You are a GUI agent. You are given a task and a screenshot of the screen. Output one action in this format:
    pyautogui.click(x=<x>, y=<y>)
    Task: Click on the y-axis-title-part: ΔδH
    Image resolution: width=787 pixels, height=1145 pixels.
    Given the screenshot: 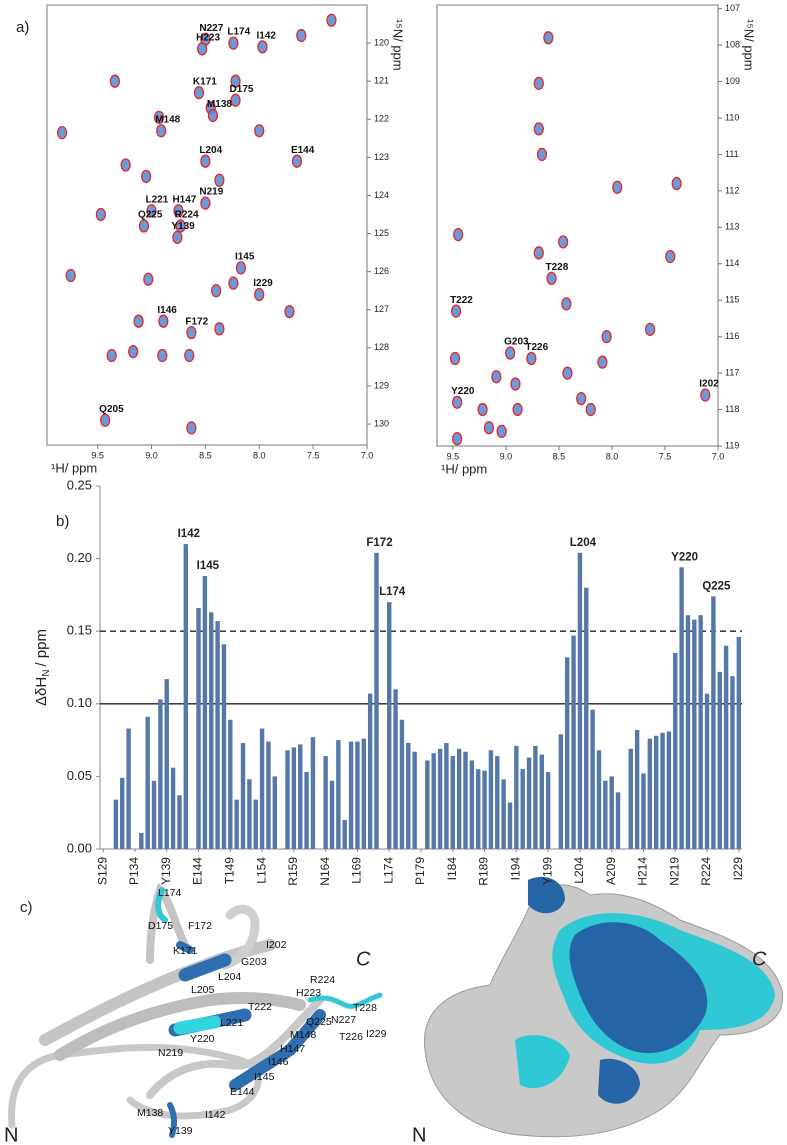 What is the action you would take?
    pyautogui.click(x=41, y=691)
    